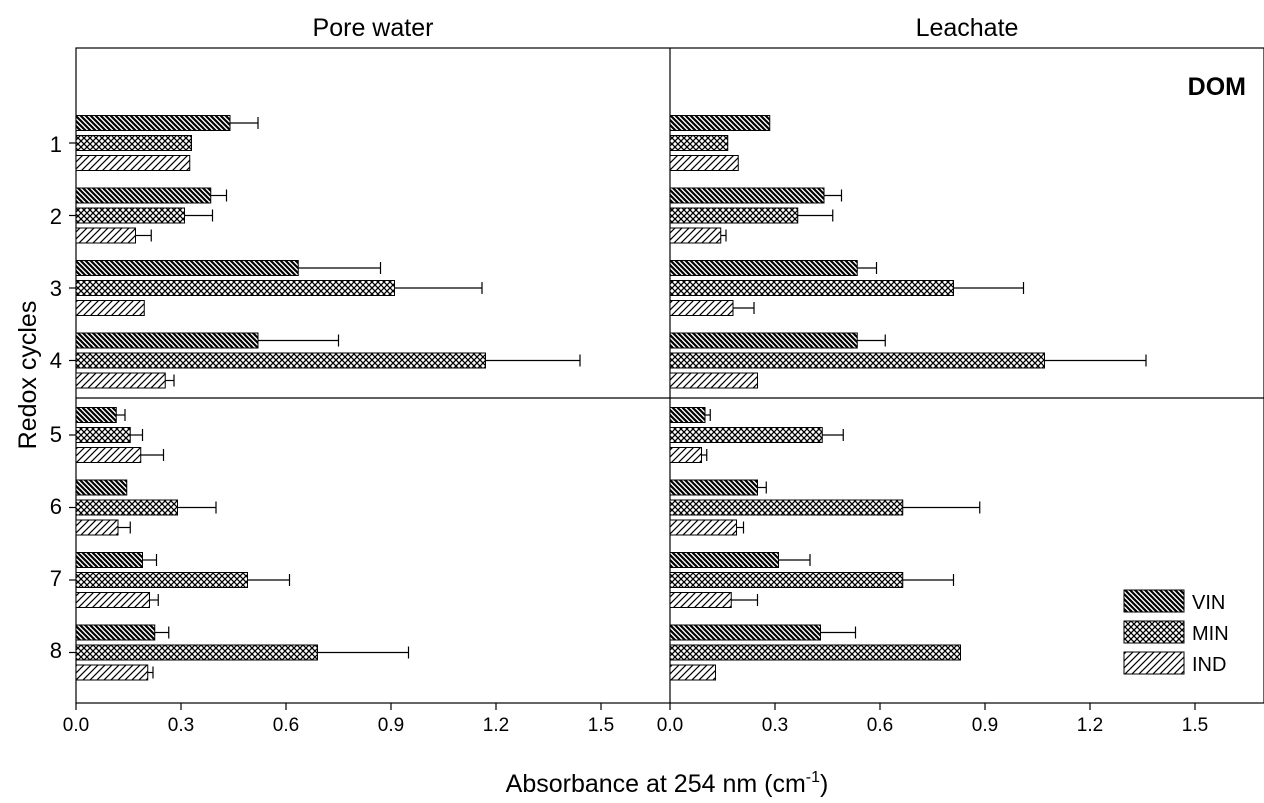 The height and width of the screenshot is (803, 1264). What do you see at coordinates (56, 397) in the screenshot?
I see `category-labels: 1 2 3 4 5 6 7 8` at bounding box center [56, 397].